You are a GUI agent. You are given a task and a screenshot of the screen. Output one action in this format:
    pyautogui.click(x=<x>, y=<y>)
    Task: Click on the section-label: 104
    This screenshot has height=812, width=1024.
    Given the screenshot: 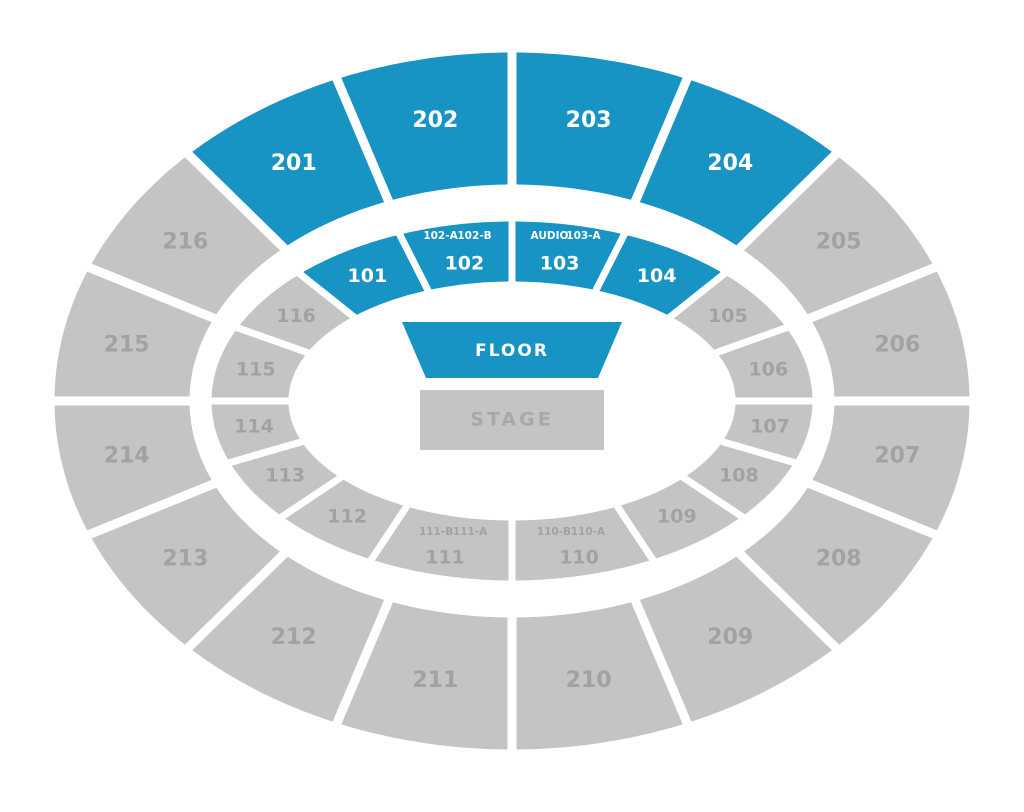 What is the action you would take?
    pyautogui.click(x=657, y=276)
    